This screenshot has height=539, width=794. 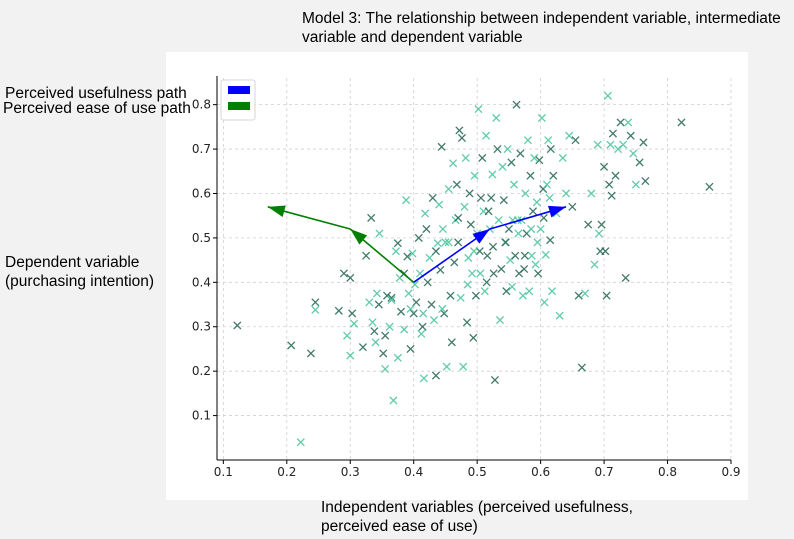 I want to click on x-tick-label: 0.9, so click(x=730, y=472).